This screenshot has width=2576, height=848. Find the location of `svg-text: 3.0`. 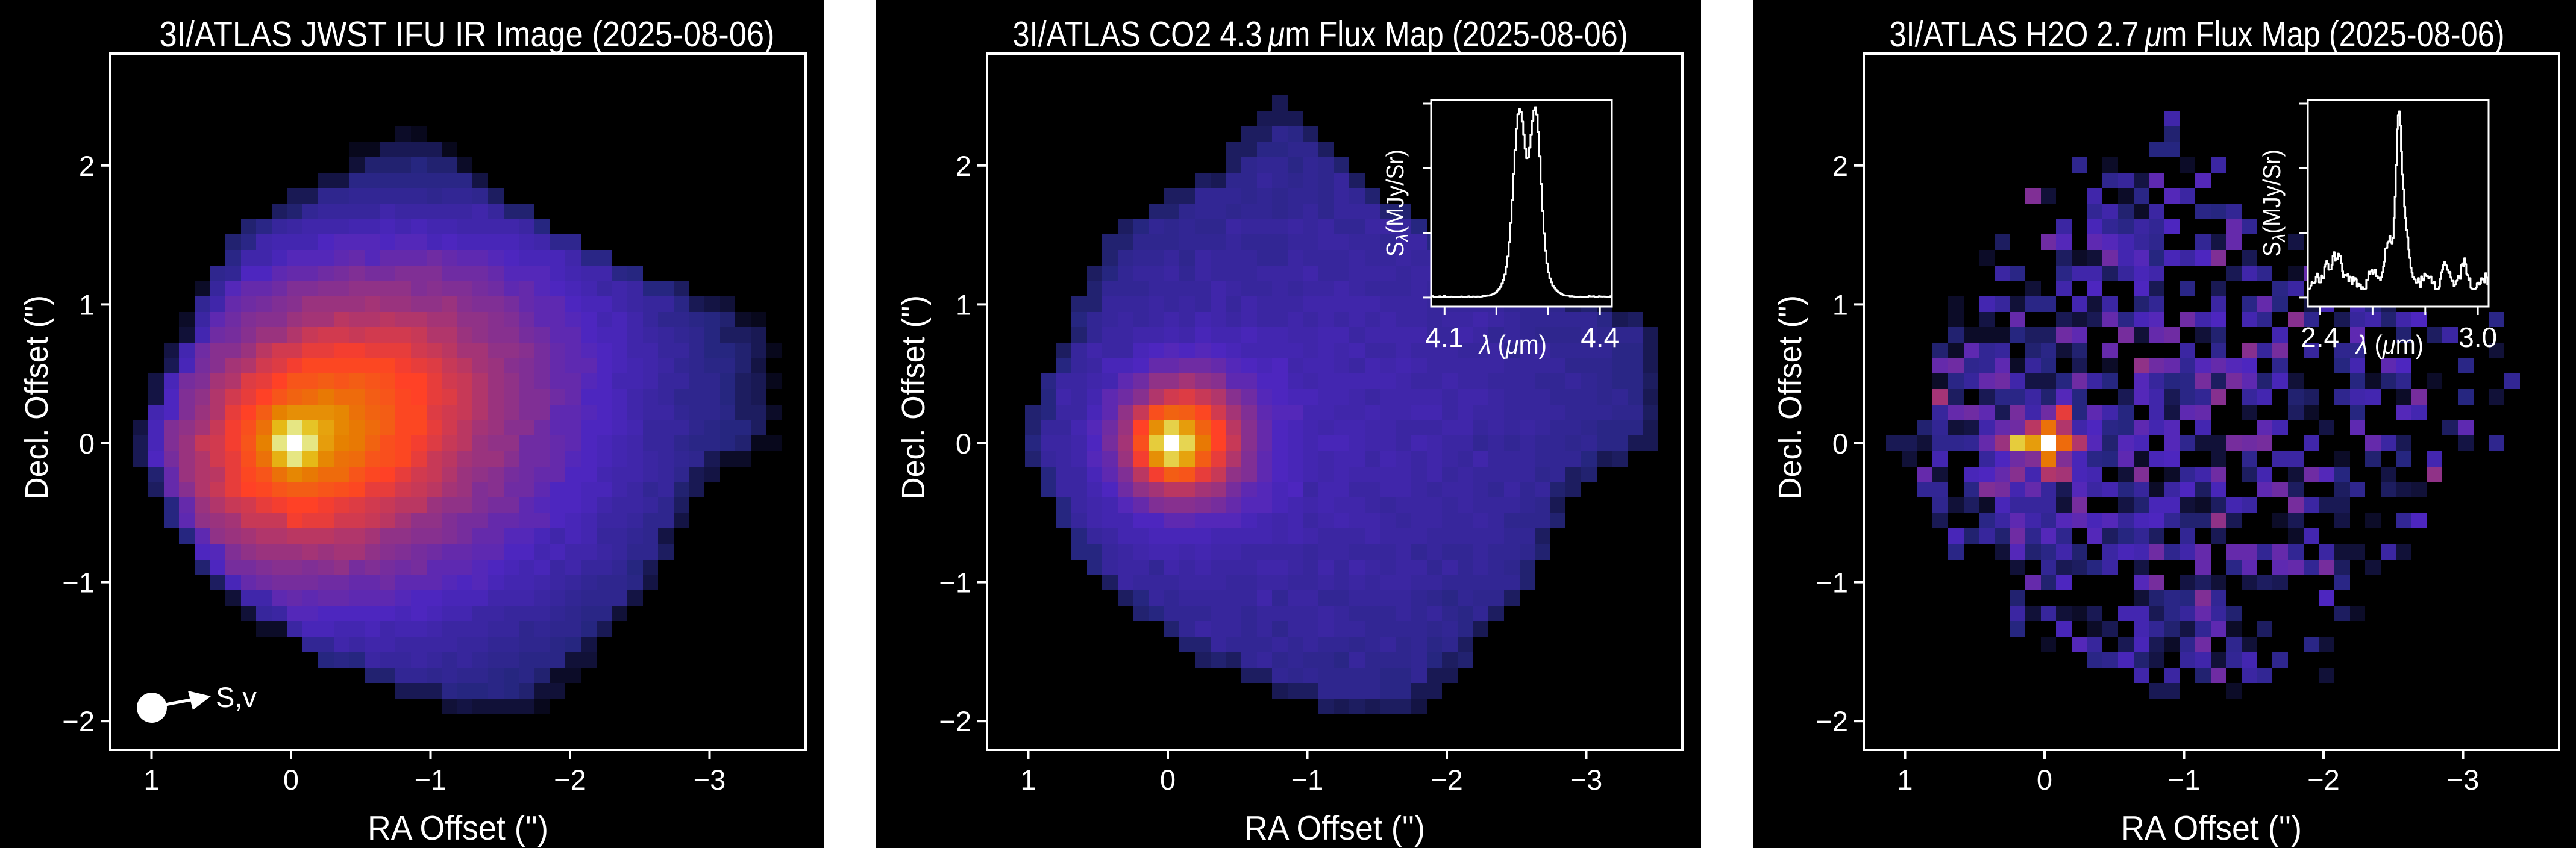

svg-text: 3.0 is located at coordinates (2477, 337).